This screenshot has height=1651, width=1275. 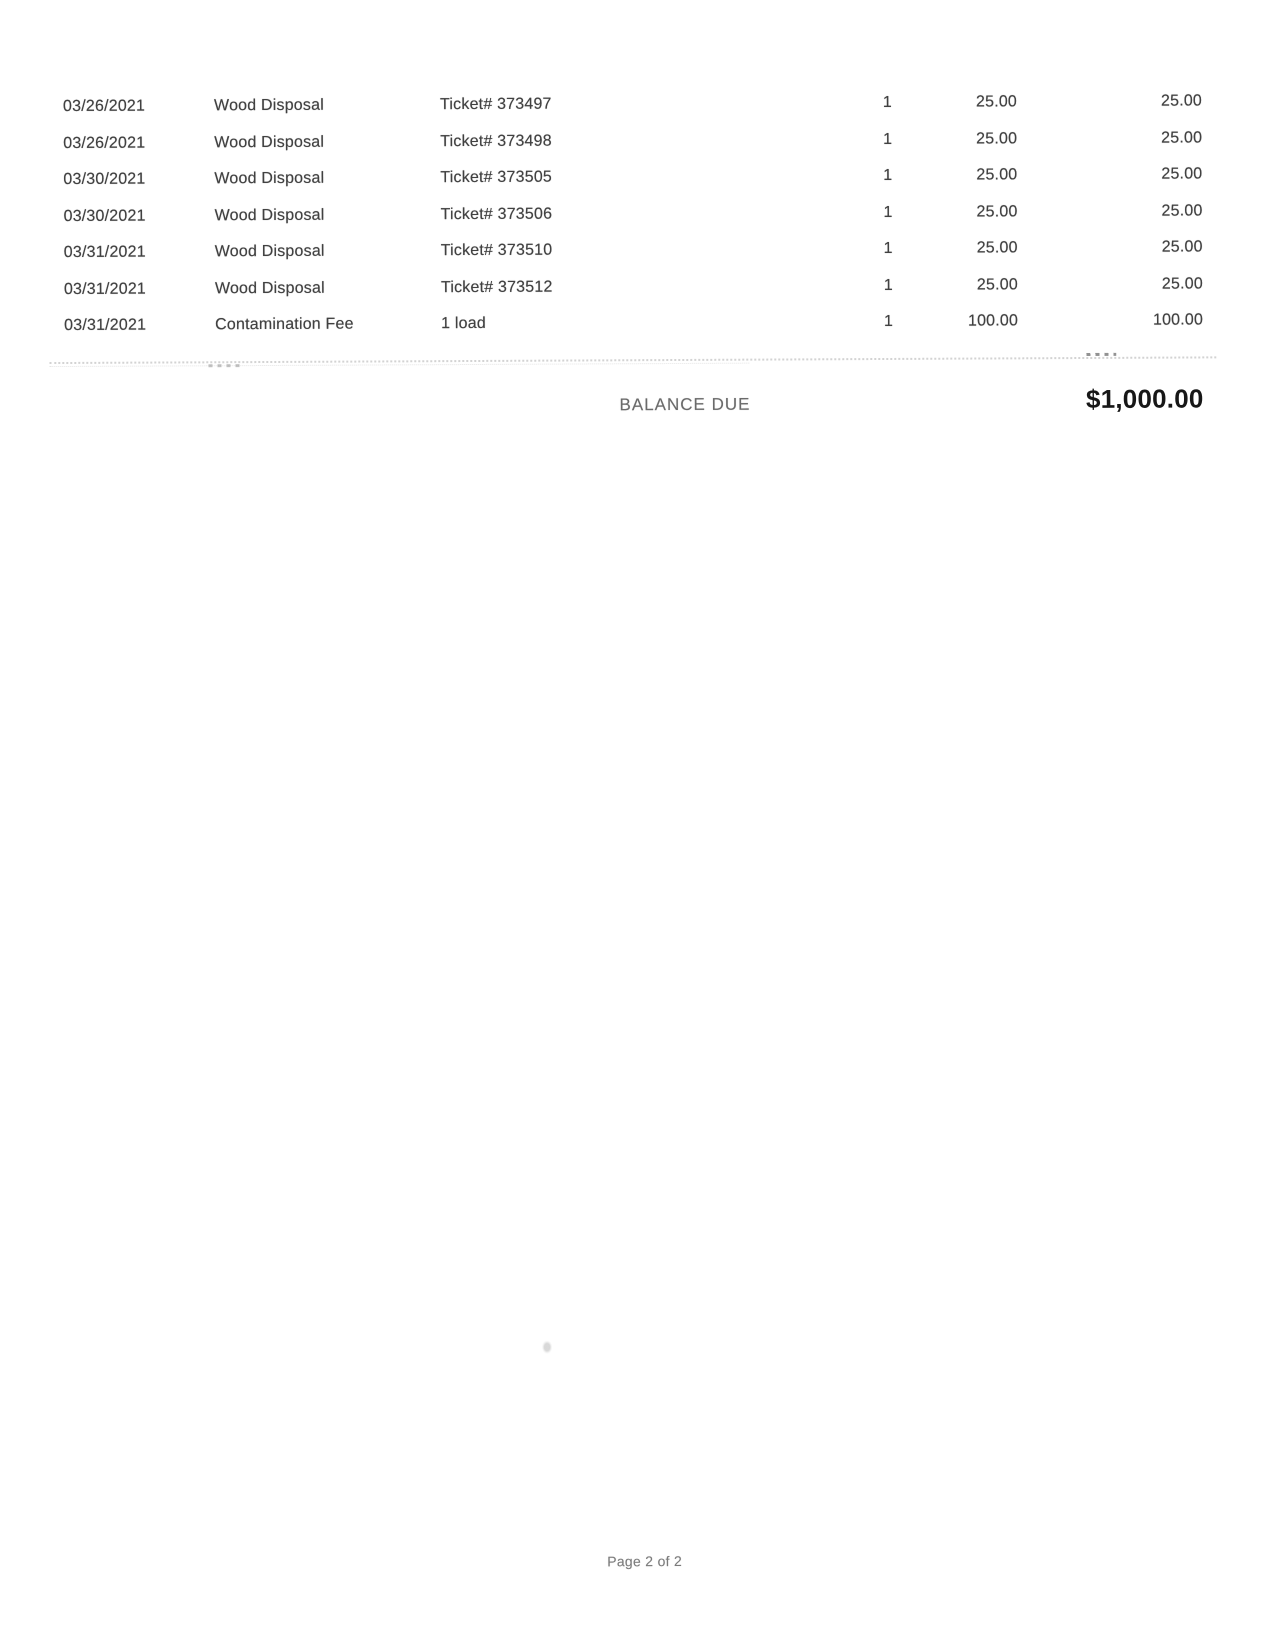 What do you see at coordinates (496, 250) in the screenshot?
I see `detail-cell: Ticket# 373510` at bounding box center [496, 250].